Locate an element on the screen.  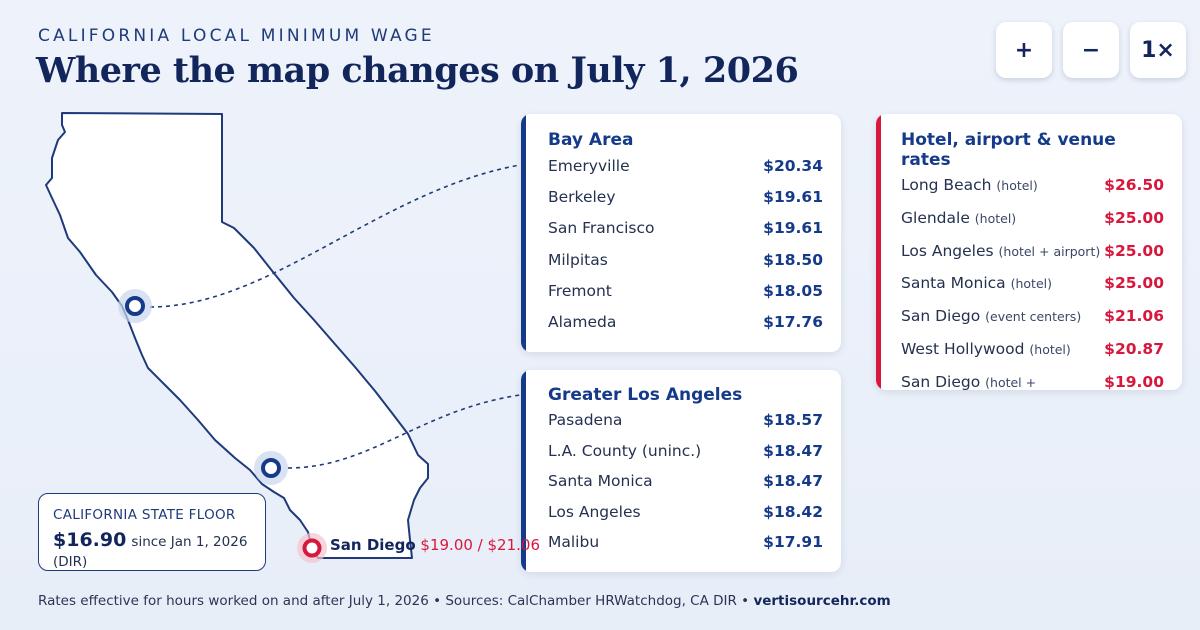
list-item: Malibu $17.91 is located at coordinates (685, 548).